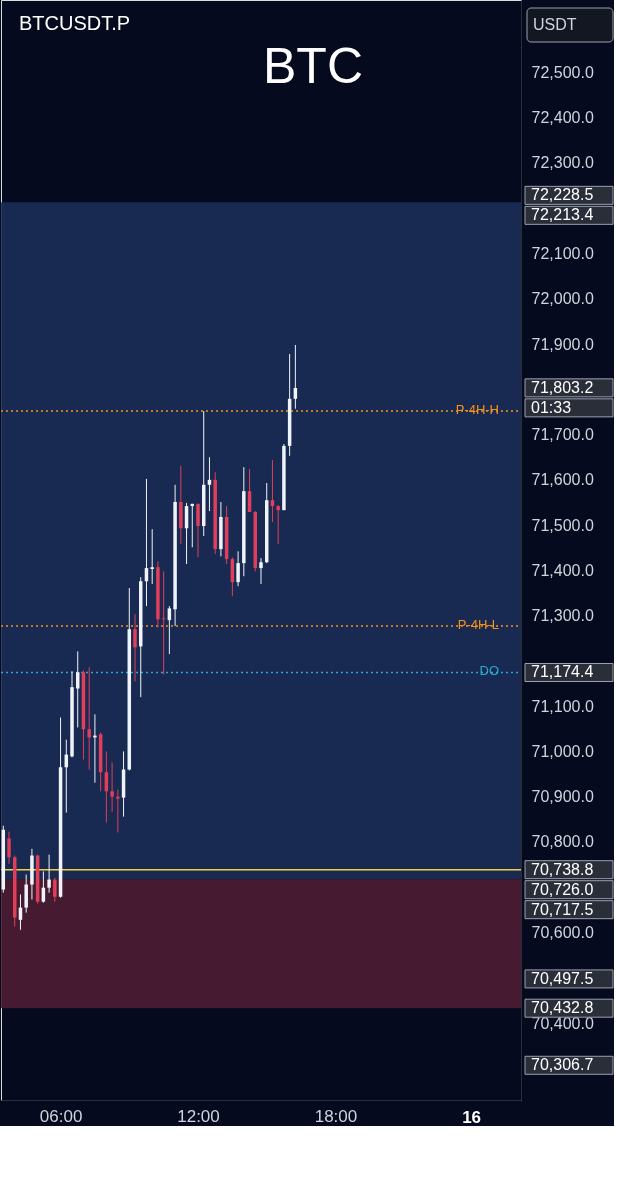 The width and height of the screenshot is (617, 1200). I want to click on ref-line-label: P-4H-L, so click(478, 625).